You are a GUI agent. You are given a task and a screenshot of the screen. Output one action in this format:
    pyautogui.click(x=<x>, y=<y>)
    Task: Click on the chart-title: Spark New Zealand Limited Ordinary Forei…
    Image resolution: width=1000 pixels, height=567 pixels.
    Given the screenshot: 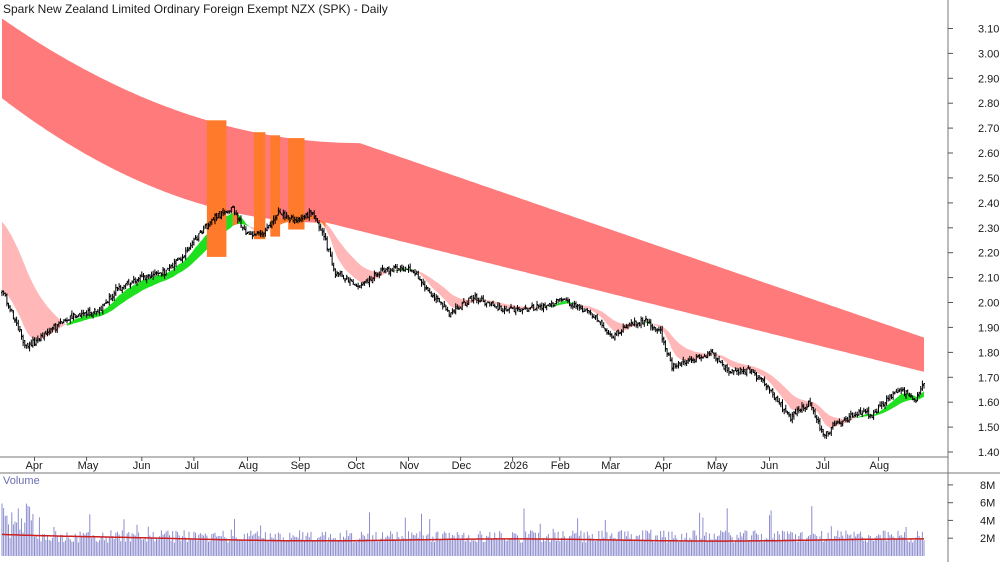 What is the action you would take?
    pyautogui.click(x=195, y=9)
    